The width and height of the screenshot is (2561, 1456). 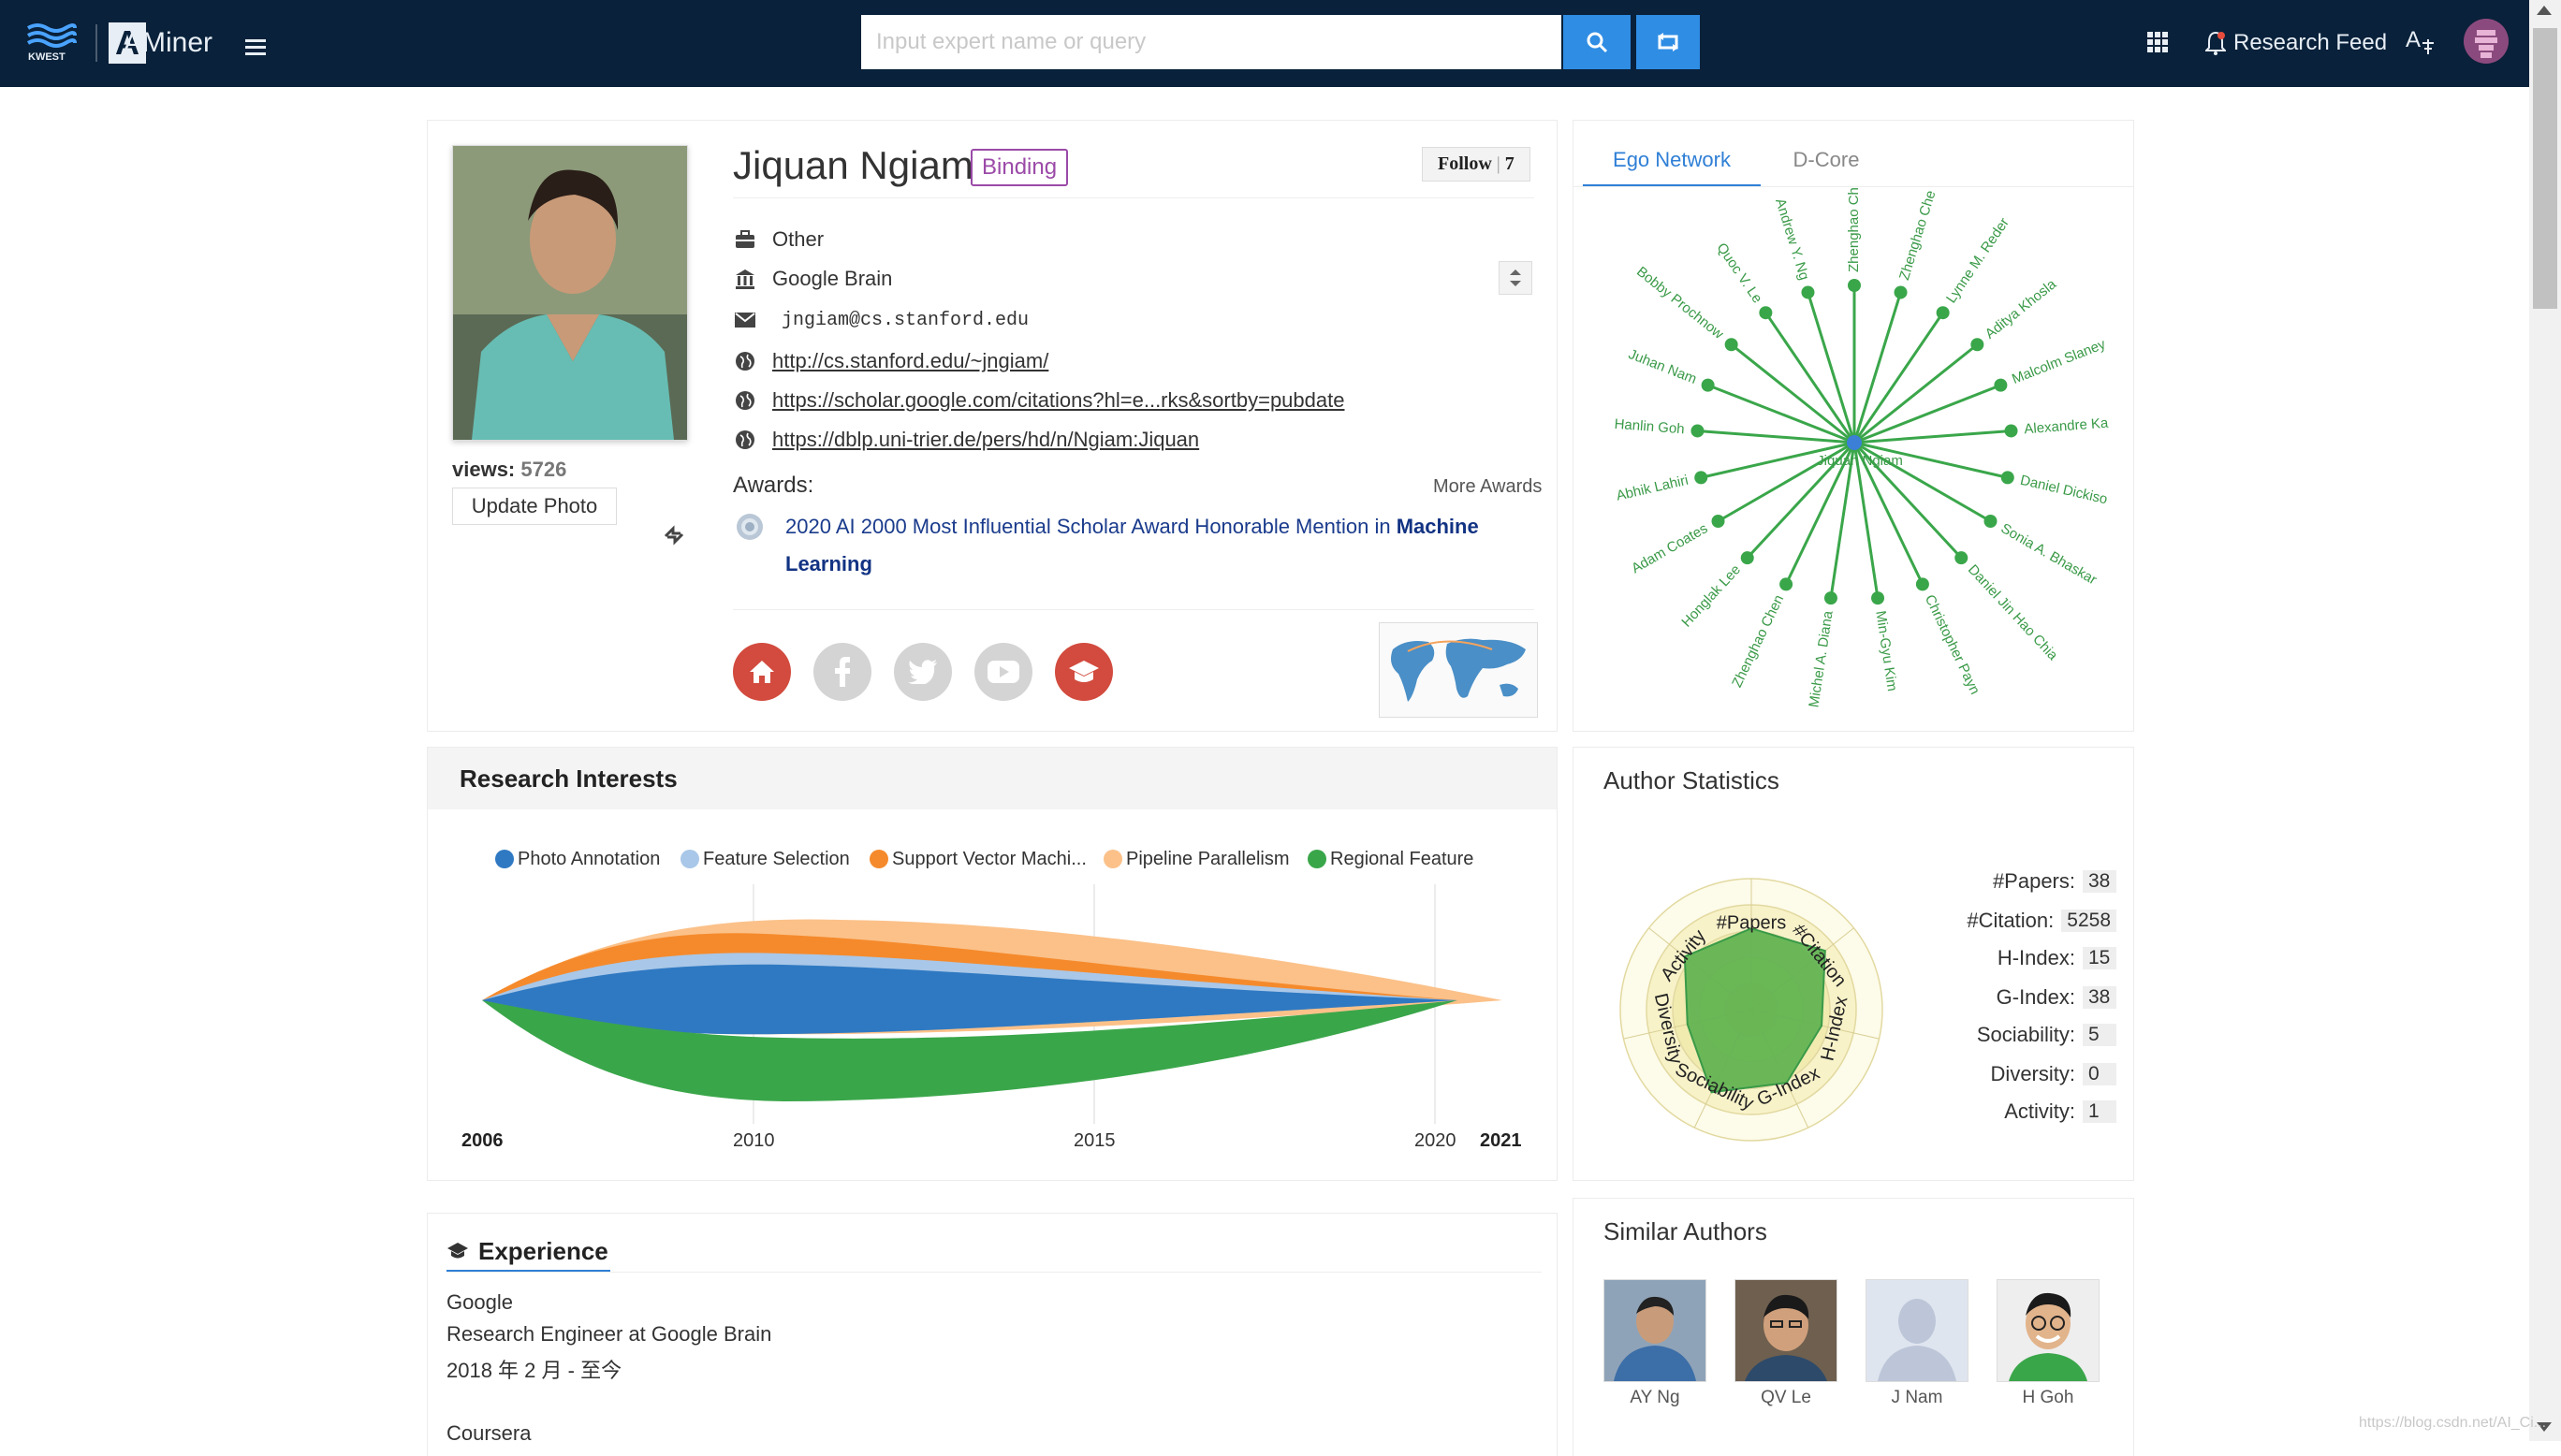 I want to click on stat-diversity: Diversity: 0, so click(x=1999, y=1074).